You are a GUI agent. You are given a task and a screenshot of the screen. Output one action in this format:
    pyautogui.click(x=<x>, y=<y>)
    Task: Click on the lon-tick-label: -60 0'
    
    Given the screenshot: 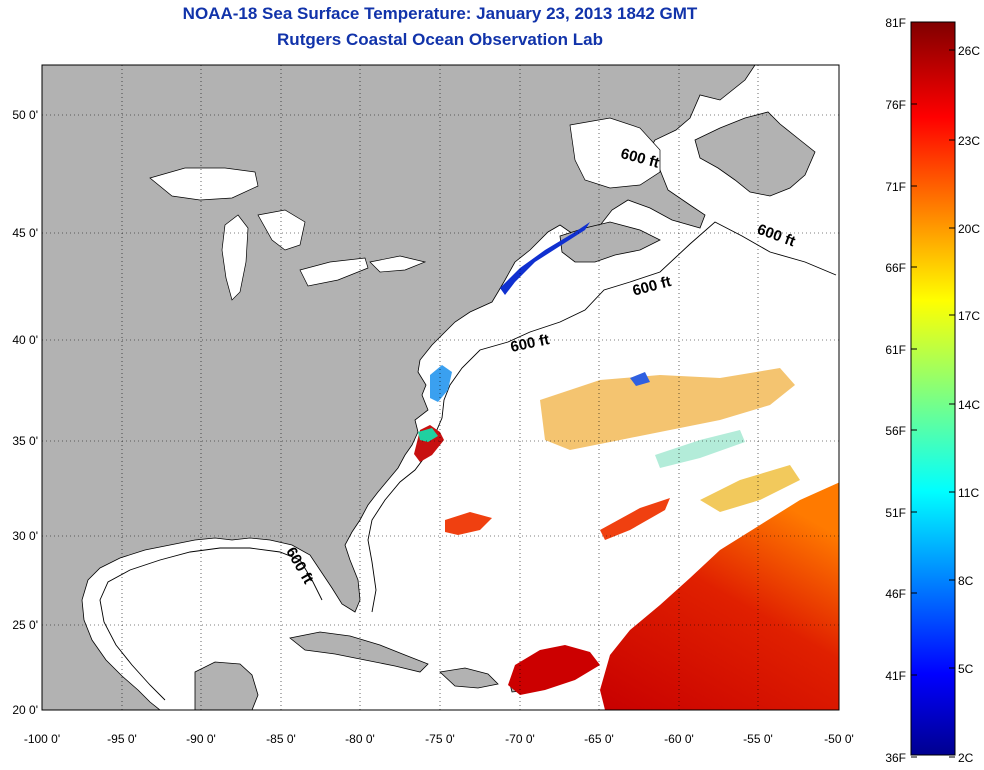 What is the action you would take?
    pyautogui.click(x=679, y=739)
    